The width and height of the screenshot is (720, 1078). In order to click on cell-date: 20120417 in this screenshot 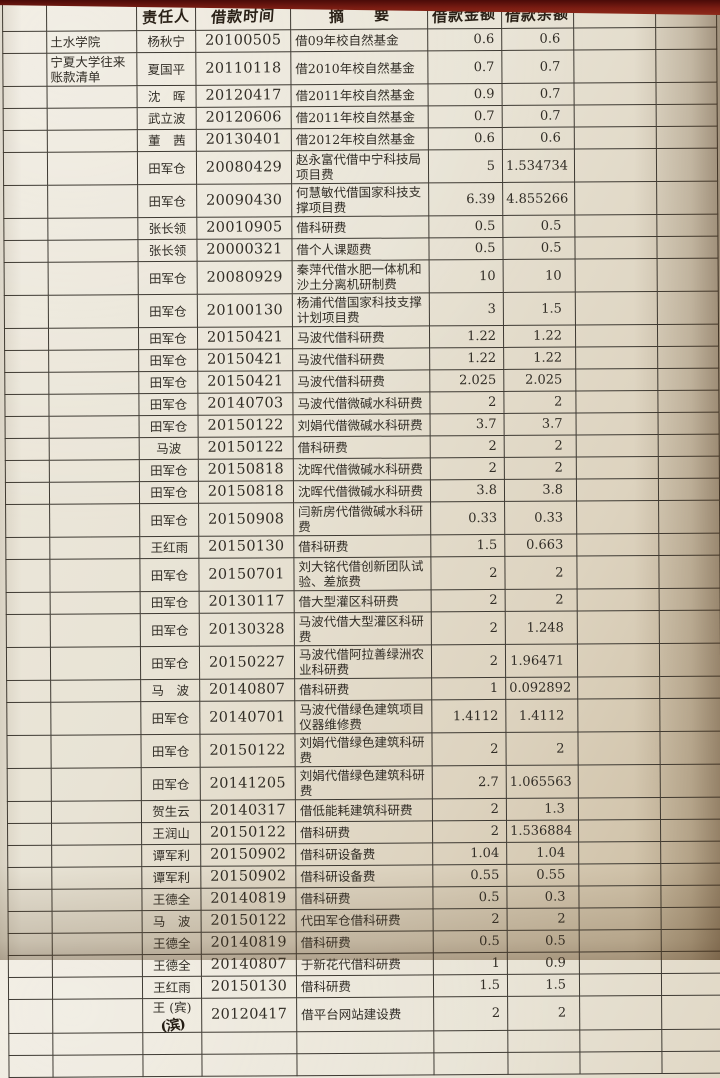, I will do `click(249, 1015)`.